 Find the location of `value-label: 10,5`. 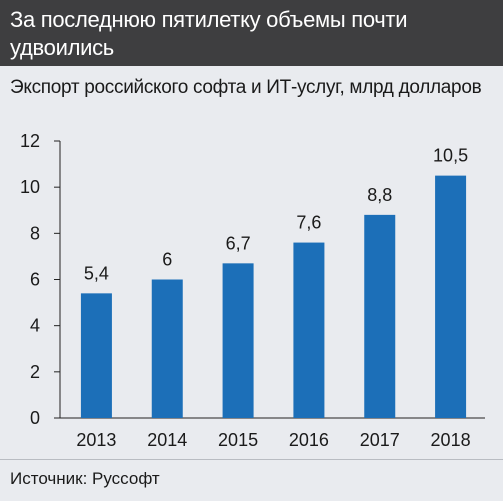

value-label: 10,5 is located at coordinates (450, 156).